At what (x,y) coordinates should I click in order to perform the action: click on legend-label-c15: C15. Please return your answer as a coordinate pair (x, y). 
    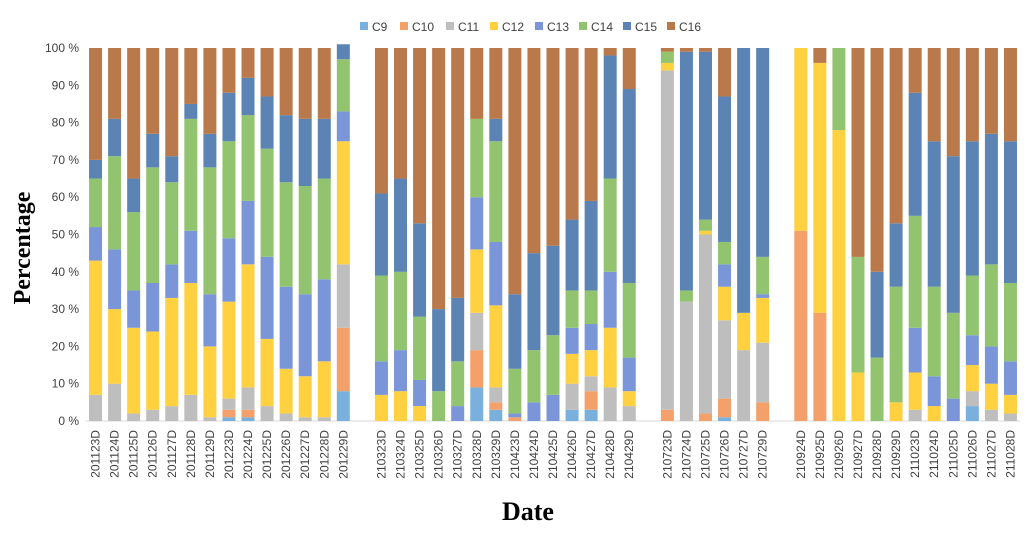
    Looking at the image, I should click on (646, 27).